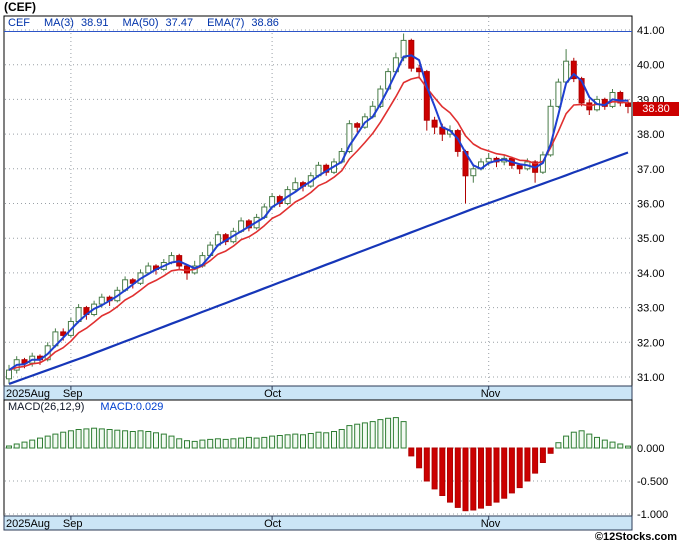 This screenshot has height=546, width=680. Describe the element at coordinates (656, 109) in the screenshot. I see `last-price-badge: 38.80` at that location.